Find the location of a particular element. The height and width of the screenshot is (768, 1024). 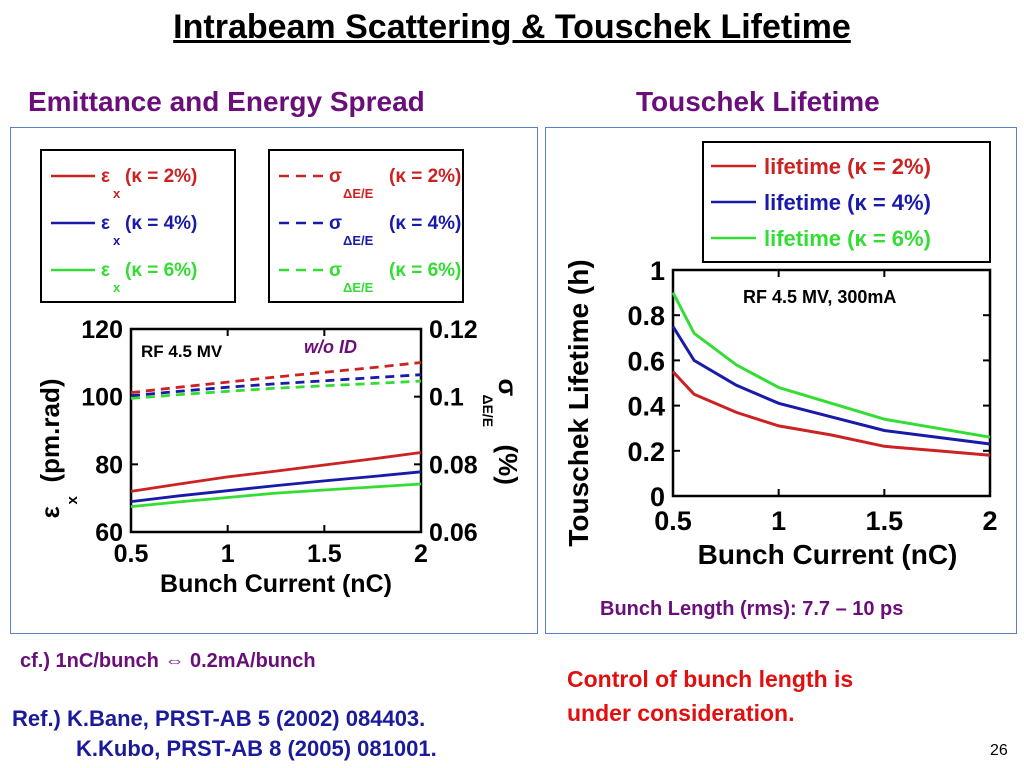

y-right-tick-label: 0.08 is located at coordinates (453, 465).